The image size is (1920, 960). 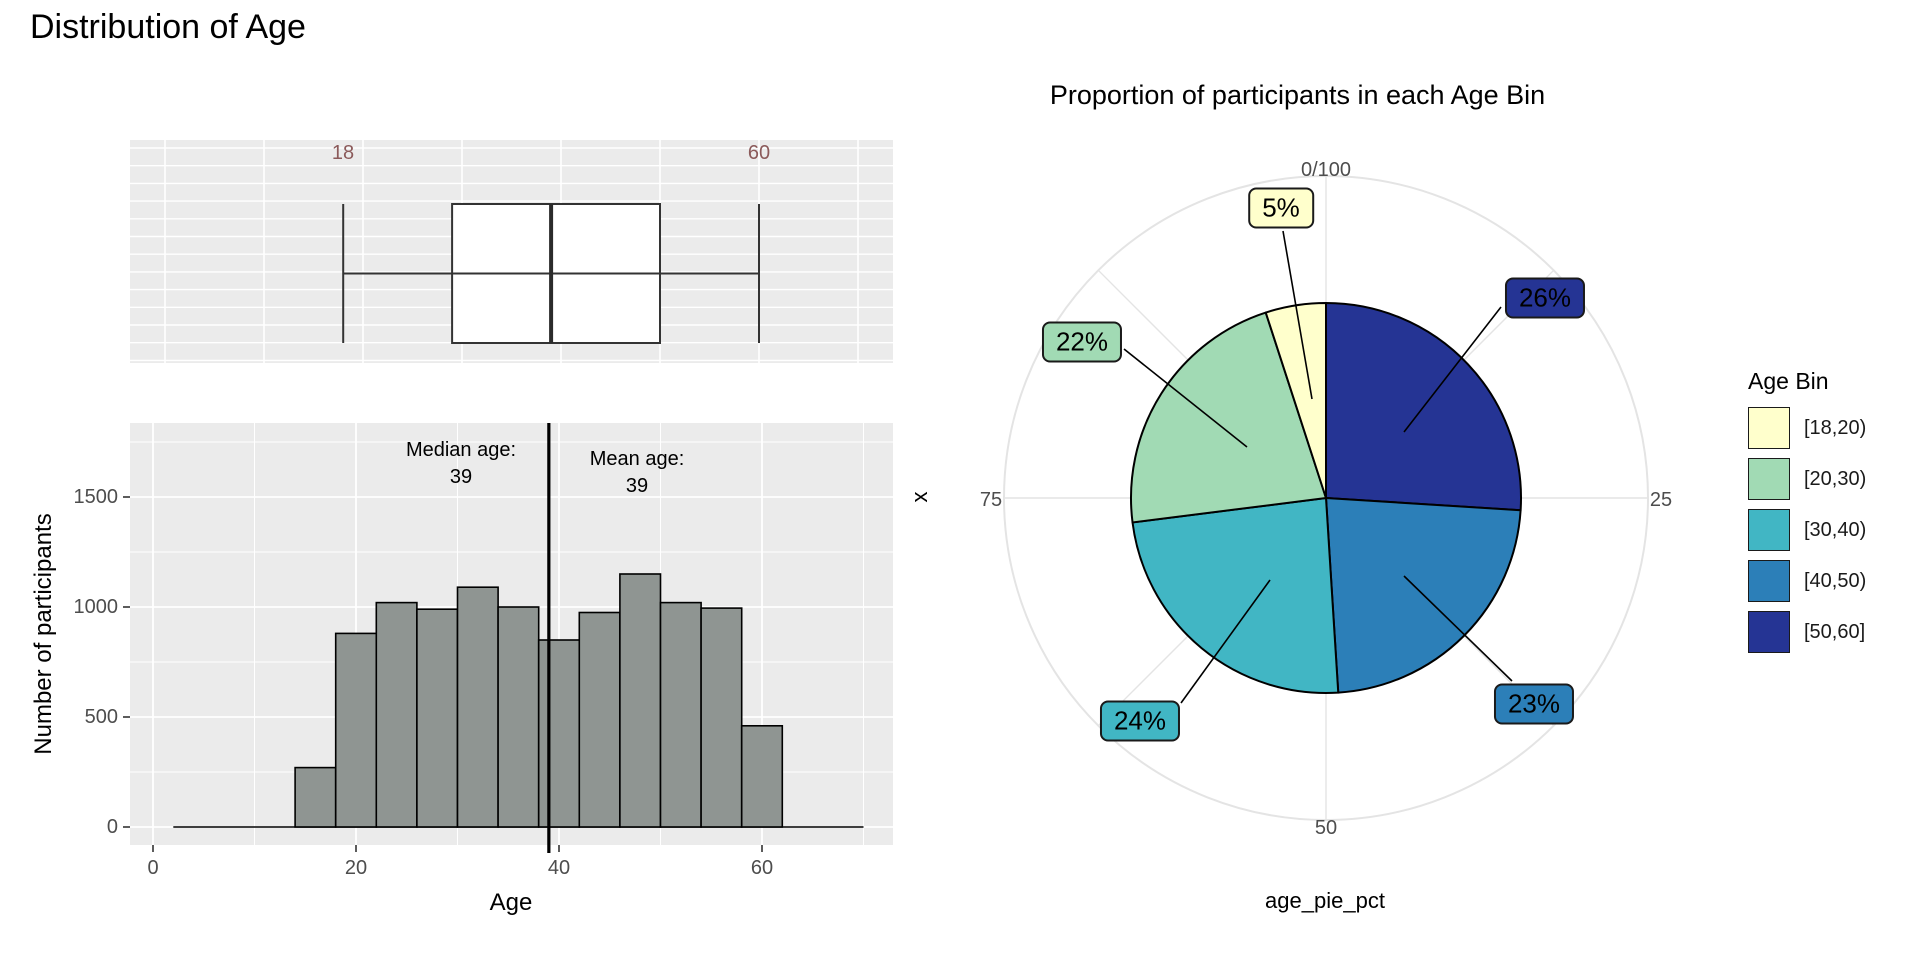 I want to click on legend-item-30-40: [30,40), so click(x=1807, y=530).